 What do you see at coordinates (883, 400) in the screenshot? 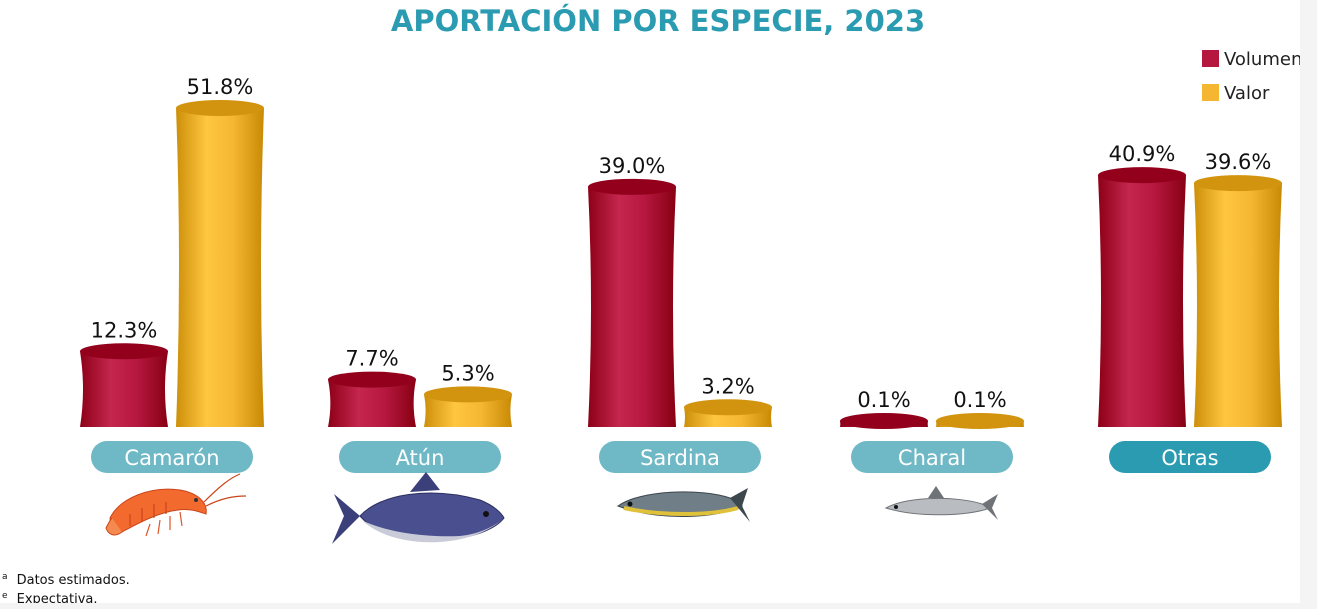
I see `value-label-volumen-charal: 0.1%` at bounding box center [883, 400].